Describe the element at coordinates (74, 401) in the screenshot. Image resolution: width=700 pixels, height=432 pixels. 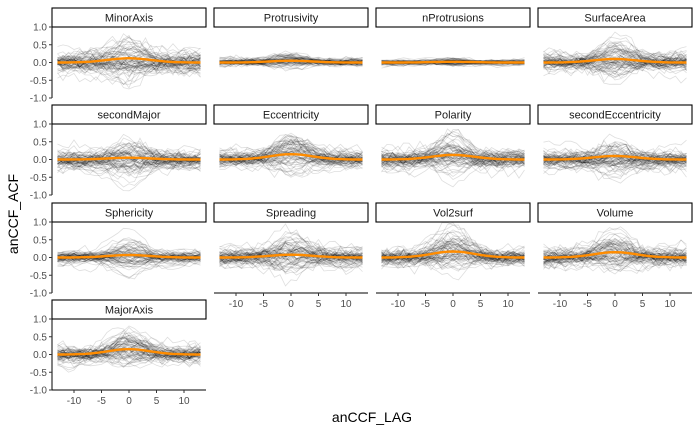
I see `x-tick-label: -10` at that location.